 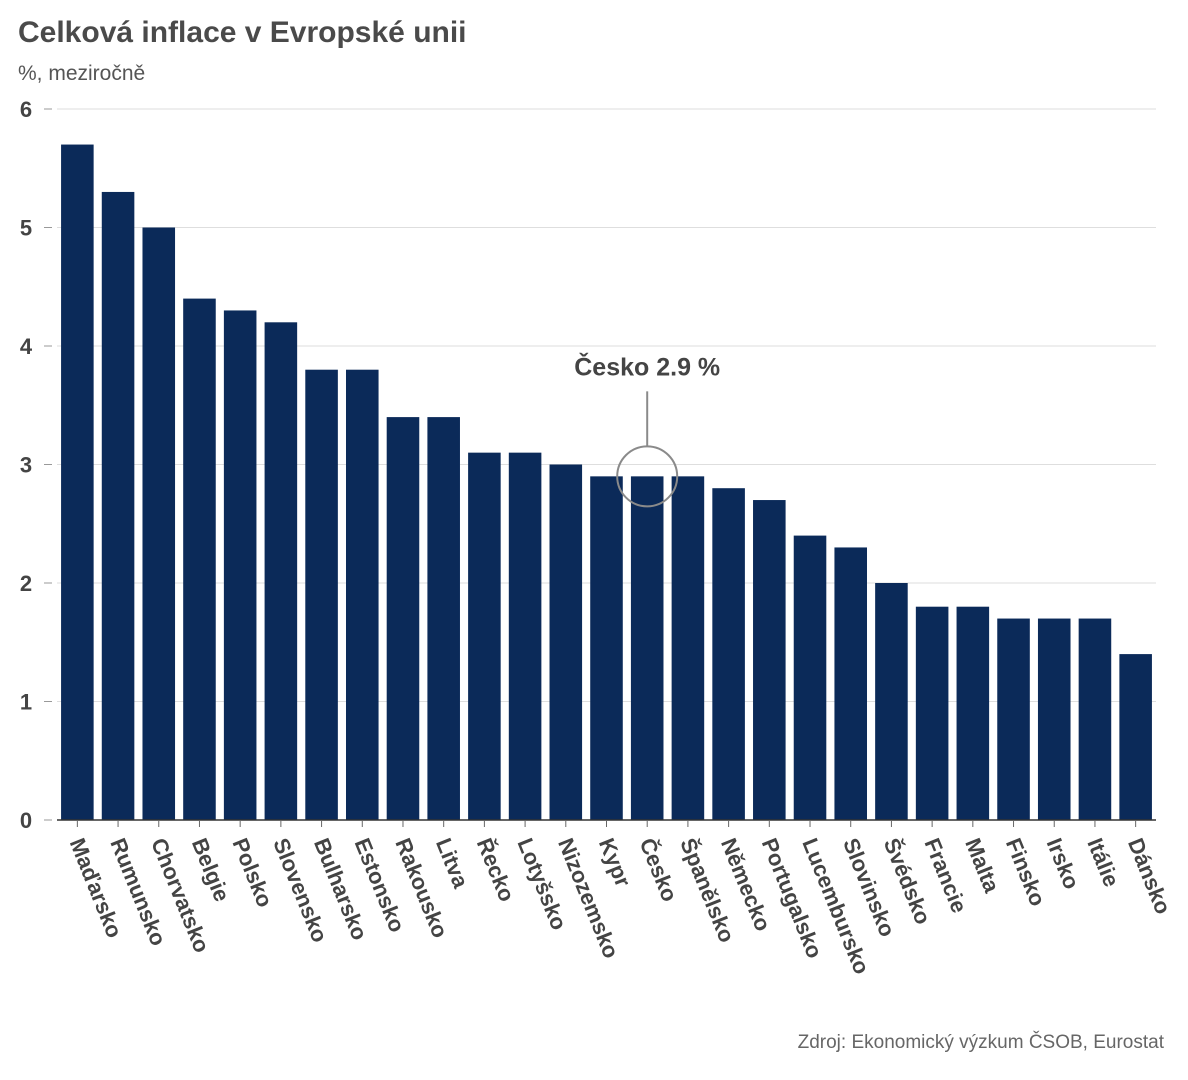 I want to click on xtick-label: Irsko, so click(x=1063, y=864).